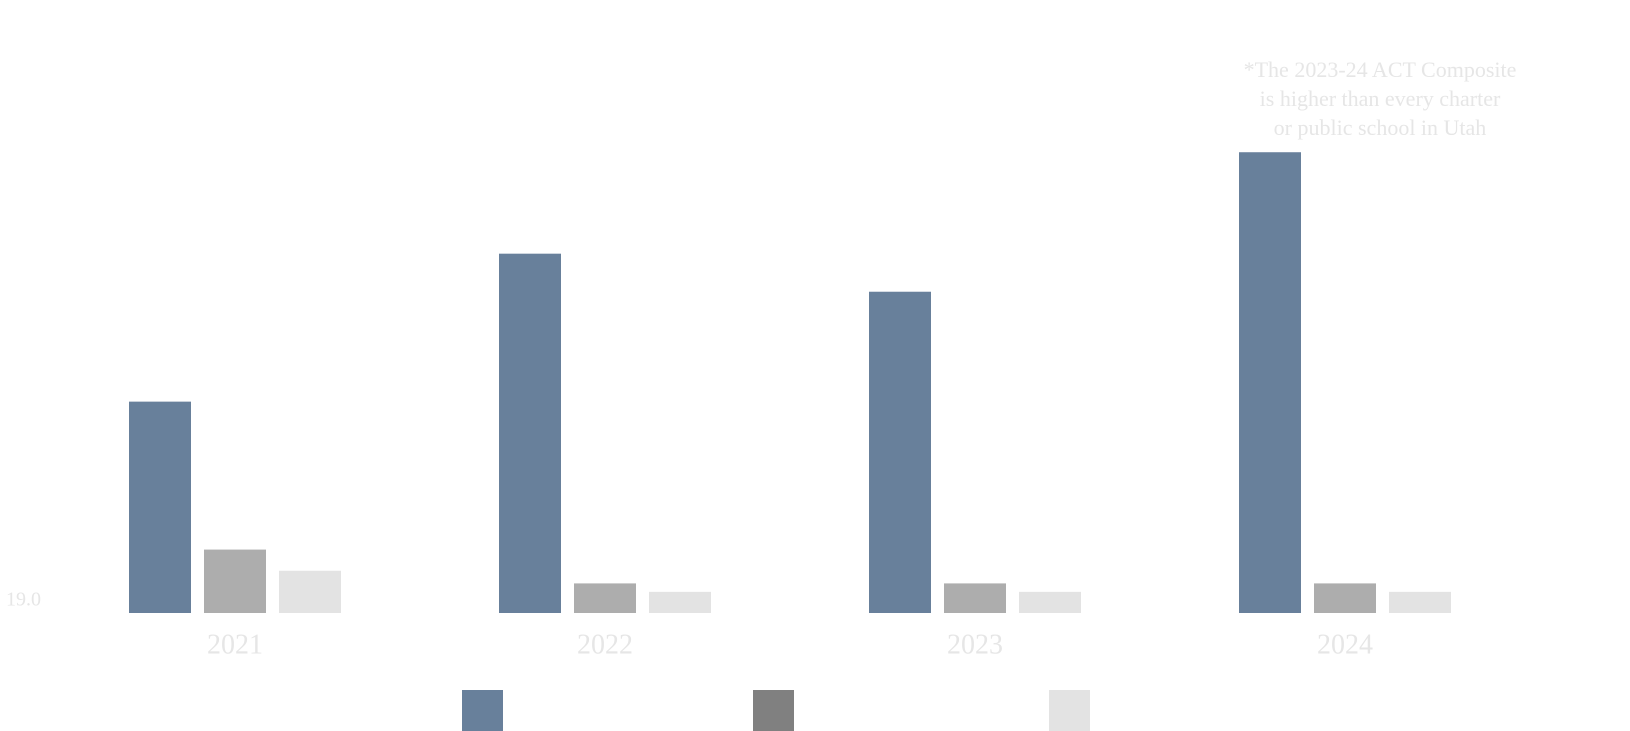  What do you see at coordinates (235, 644) in the screenshot?
I see `x-tick-label: 2021` at bounding box center [235, 644].